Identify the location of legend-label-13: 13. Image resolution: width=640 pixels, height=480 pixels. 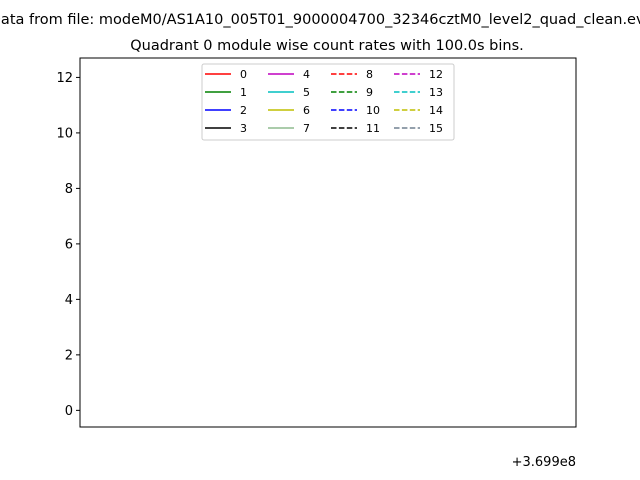
(436, 92).